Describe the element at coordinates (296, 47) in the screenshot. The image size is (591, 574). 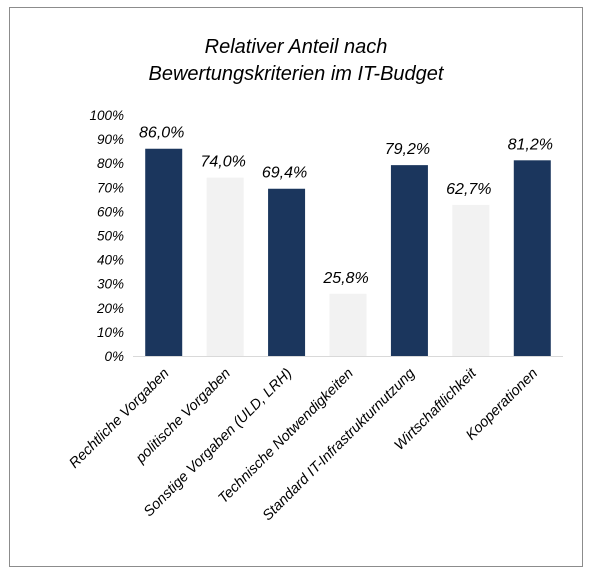
I see `chart-title-line-1: Relativer Anteil nach` at that location.